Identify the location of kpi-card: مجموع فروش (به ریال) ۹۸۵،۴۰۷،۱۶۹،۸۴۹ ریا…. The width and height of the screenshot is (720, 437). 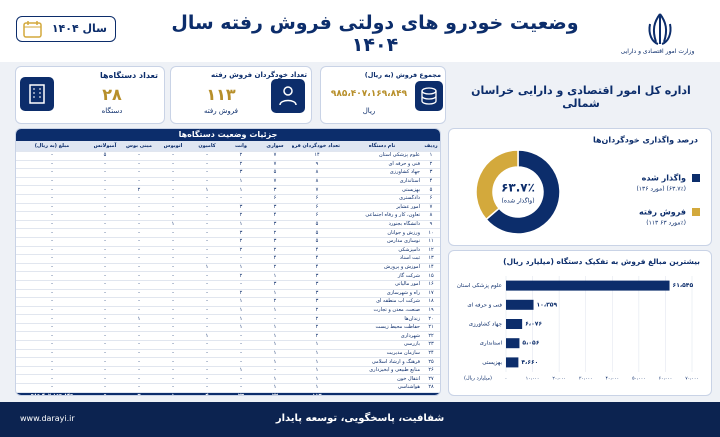
(383, 95).